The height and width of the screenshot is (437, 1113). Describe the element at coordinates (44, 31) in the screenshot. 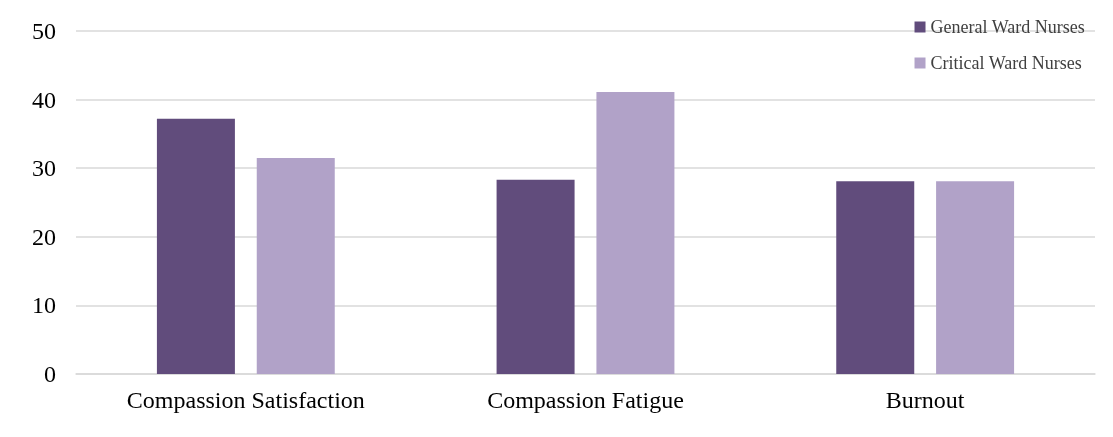

I see `y-tick-label: 50` at that location.